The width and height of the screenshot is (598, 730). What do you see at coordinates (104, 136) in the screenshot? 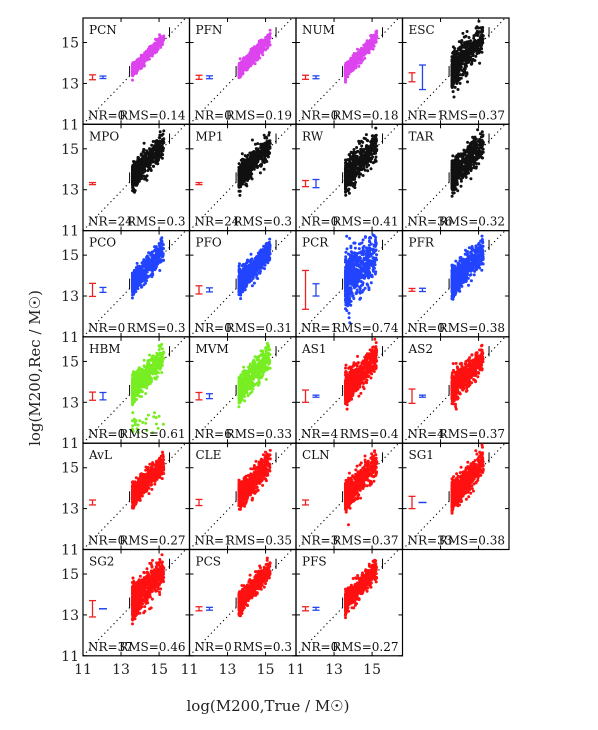
I see `panel-name: MPO` at bounding box center [104, 136].